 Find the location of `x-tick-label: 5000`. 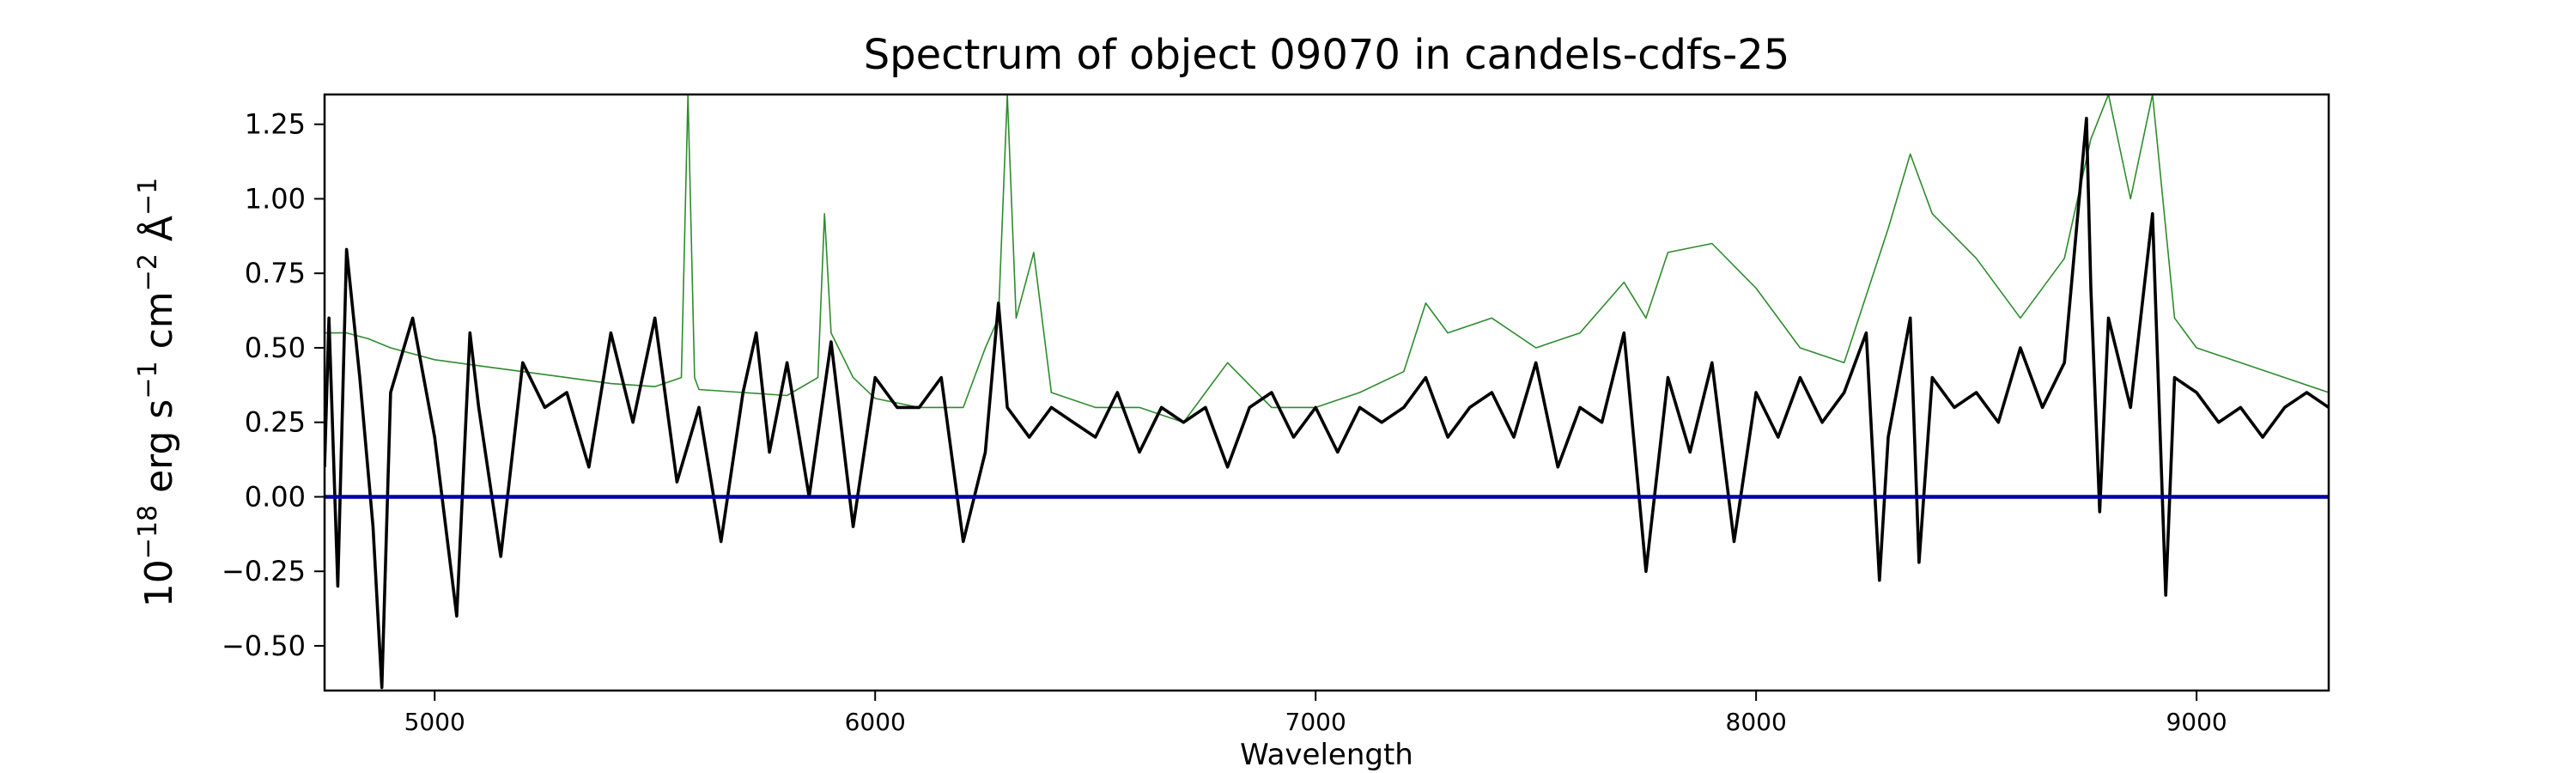

x-tick-label: 5000 is located at coordinates (434, 722).